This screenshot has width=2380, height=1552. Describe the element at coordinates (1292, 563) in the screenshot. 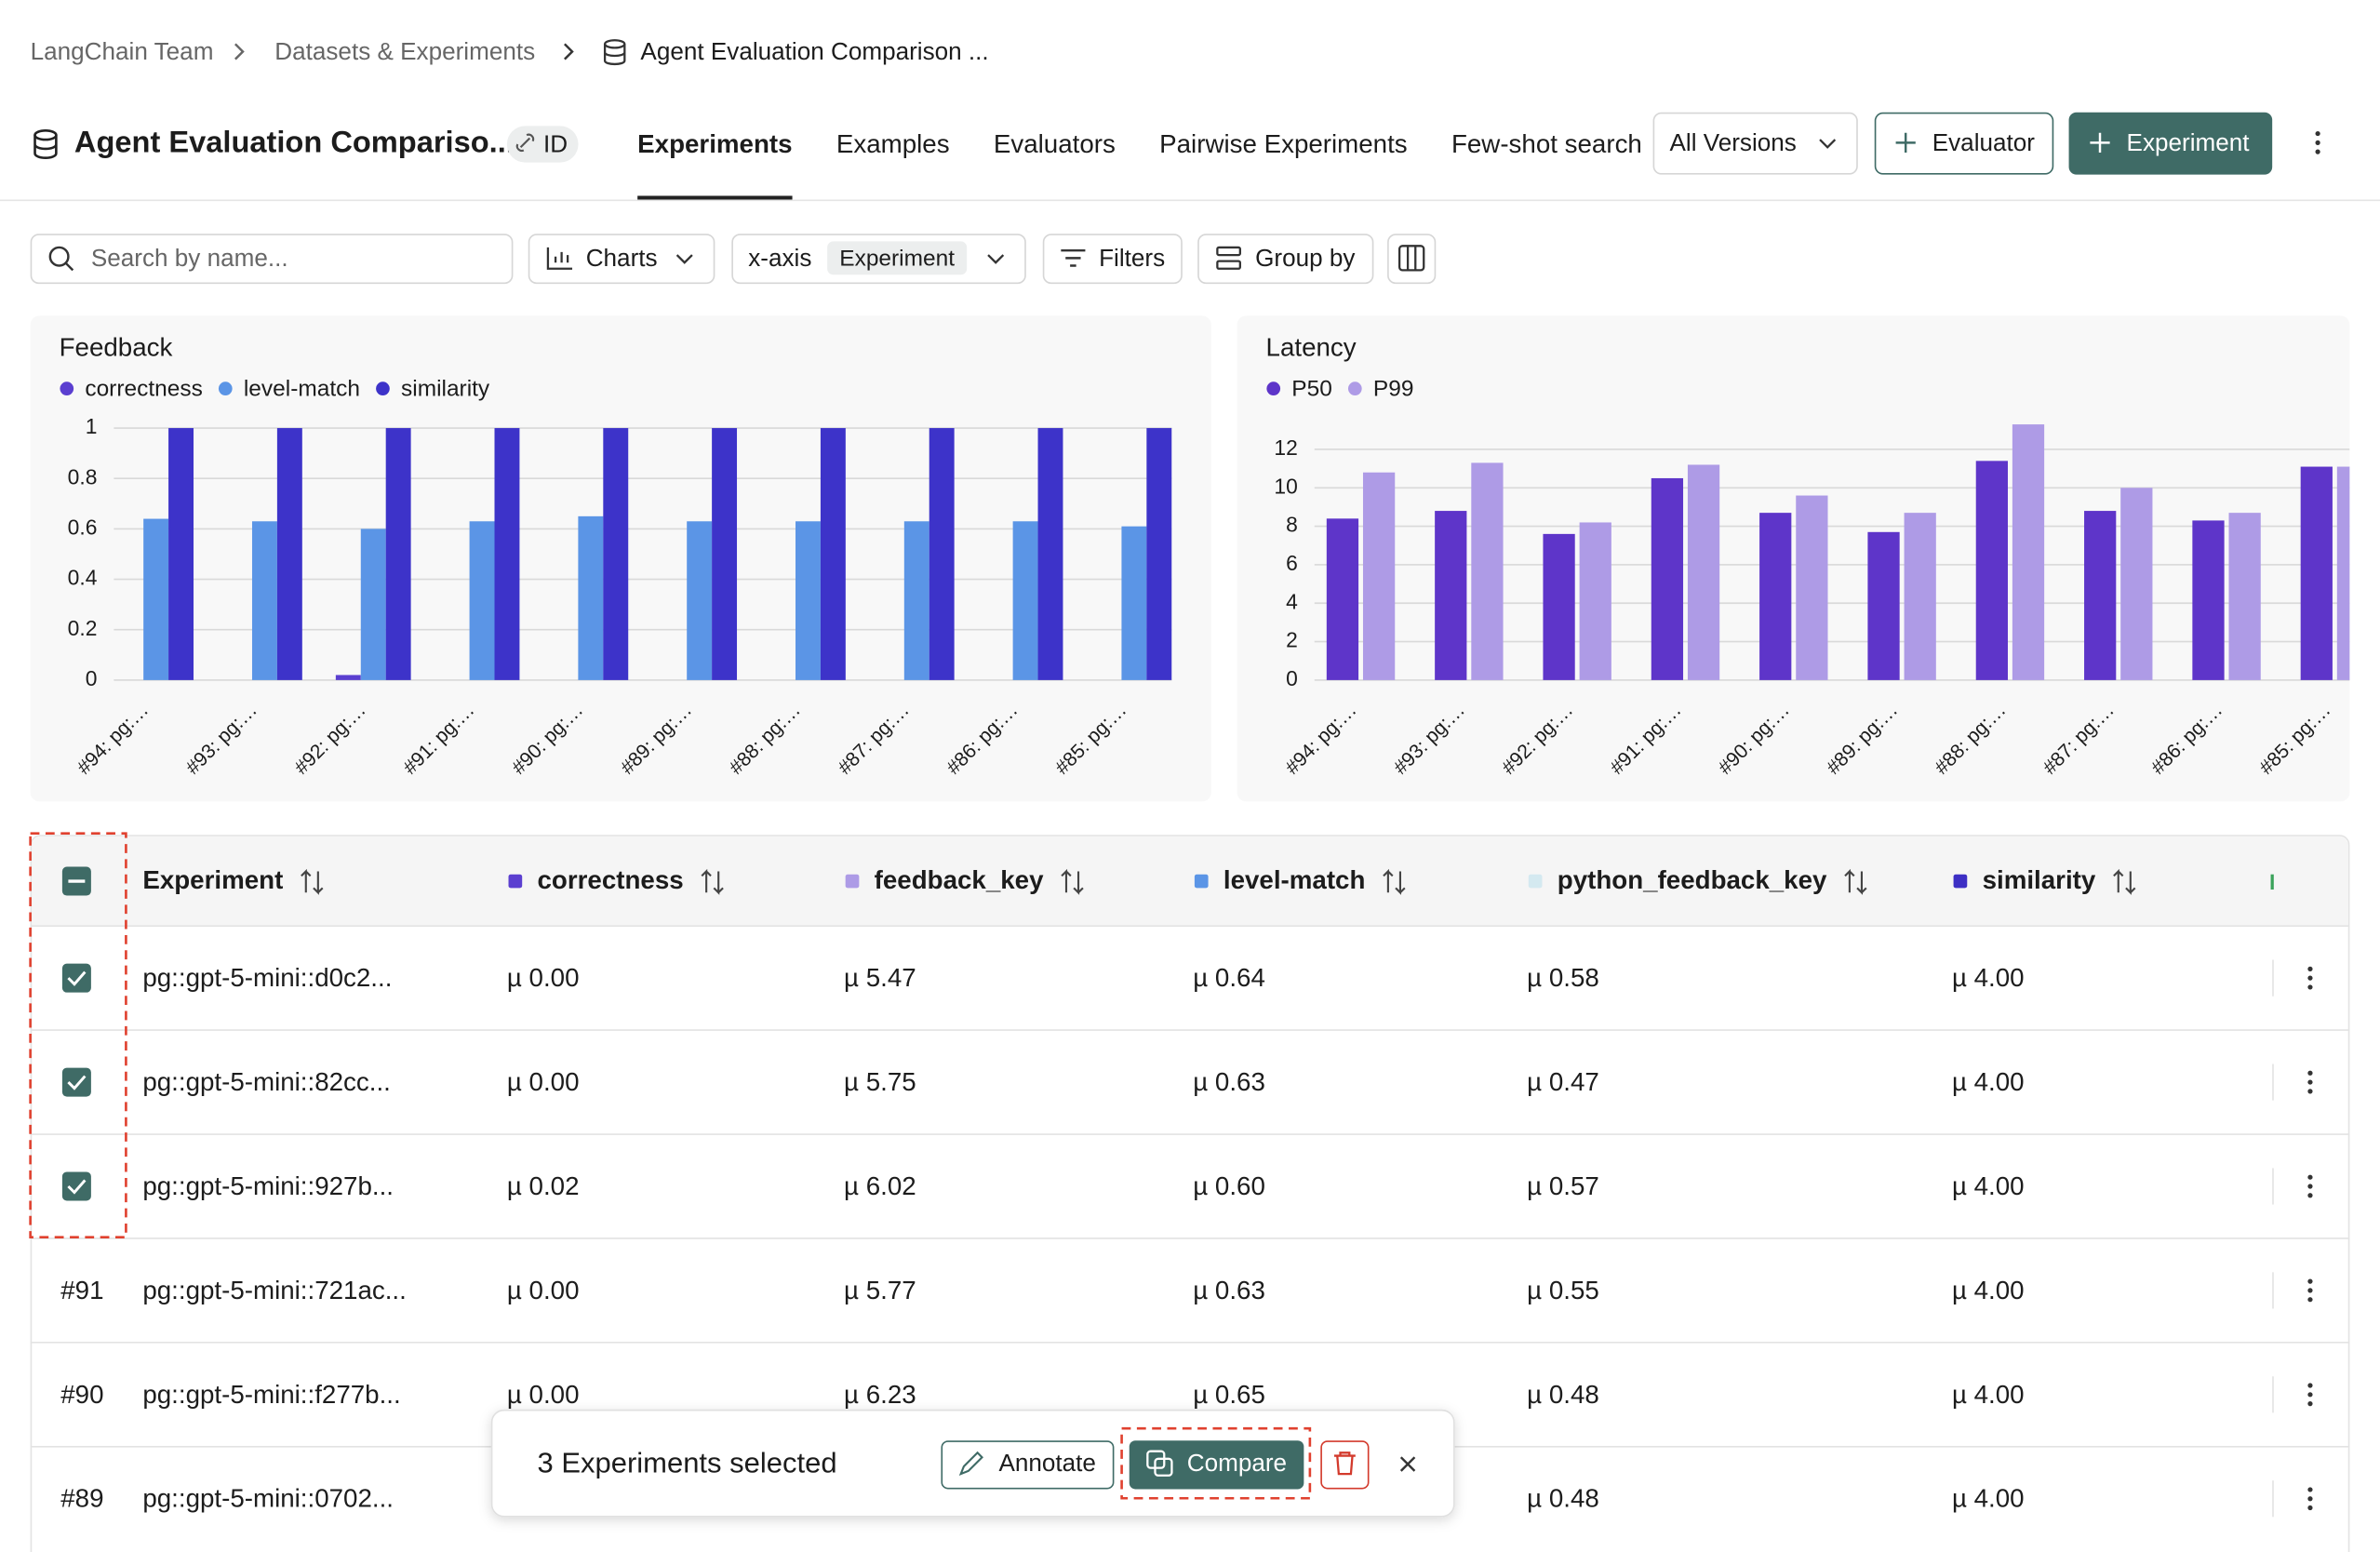

I see `y-tick-label: 6` at that location.